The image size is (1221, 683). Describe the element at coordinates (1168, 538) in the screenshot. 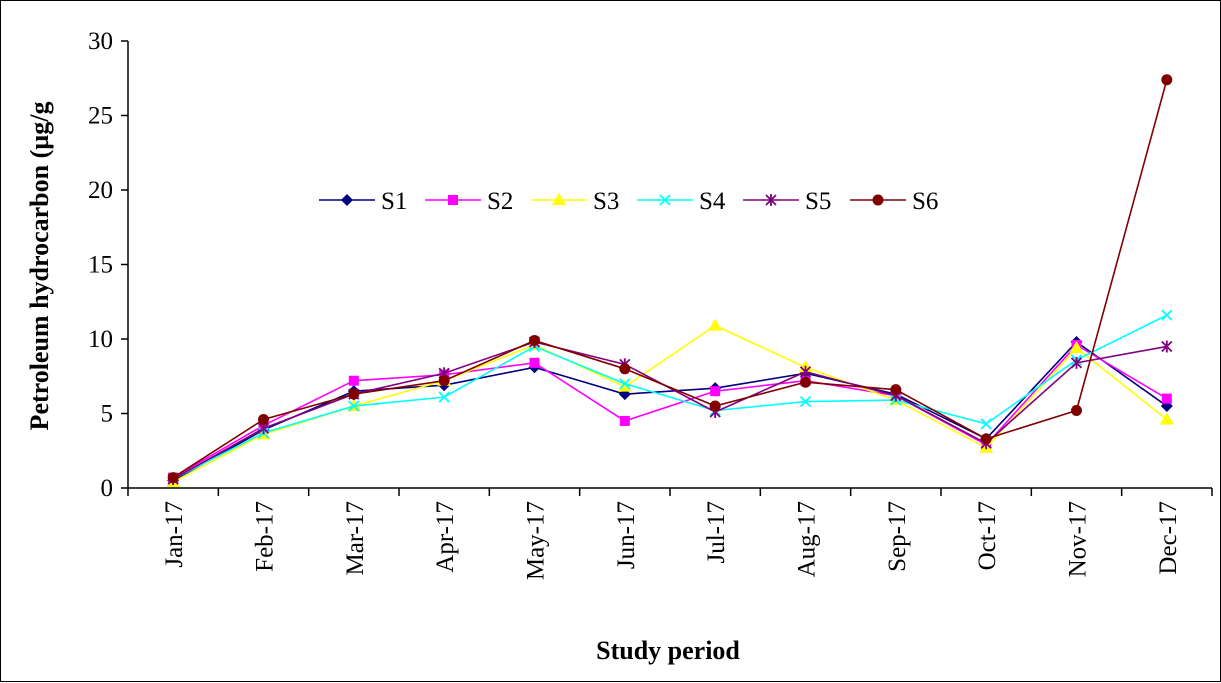

I see `x-tick-label-dec-17: Dec-17` at that location.